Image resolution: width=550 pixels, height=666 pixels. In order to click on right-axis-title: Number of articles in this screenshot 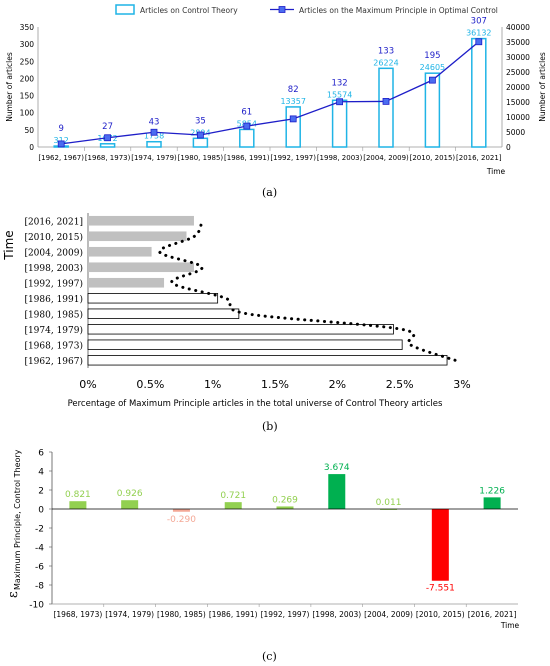, I will do `click(542, 87)`.